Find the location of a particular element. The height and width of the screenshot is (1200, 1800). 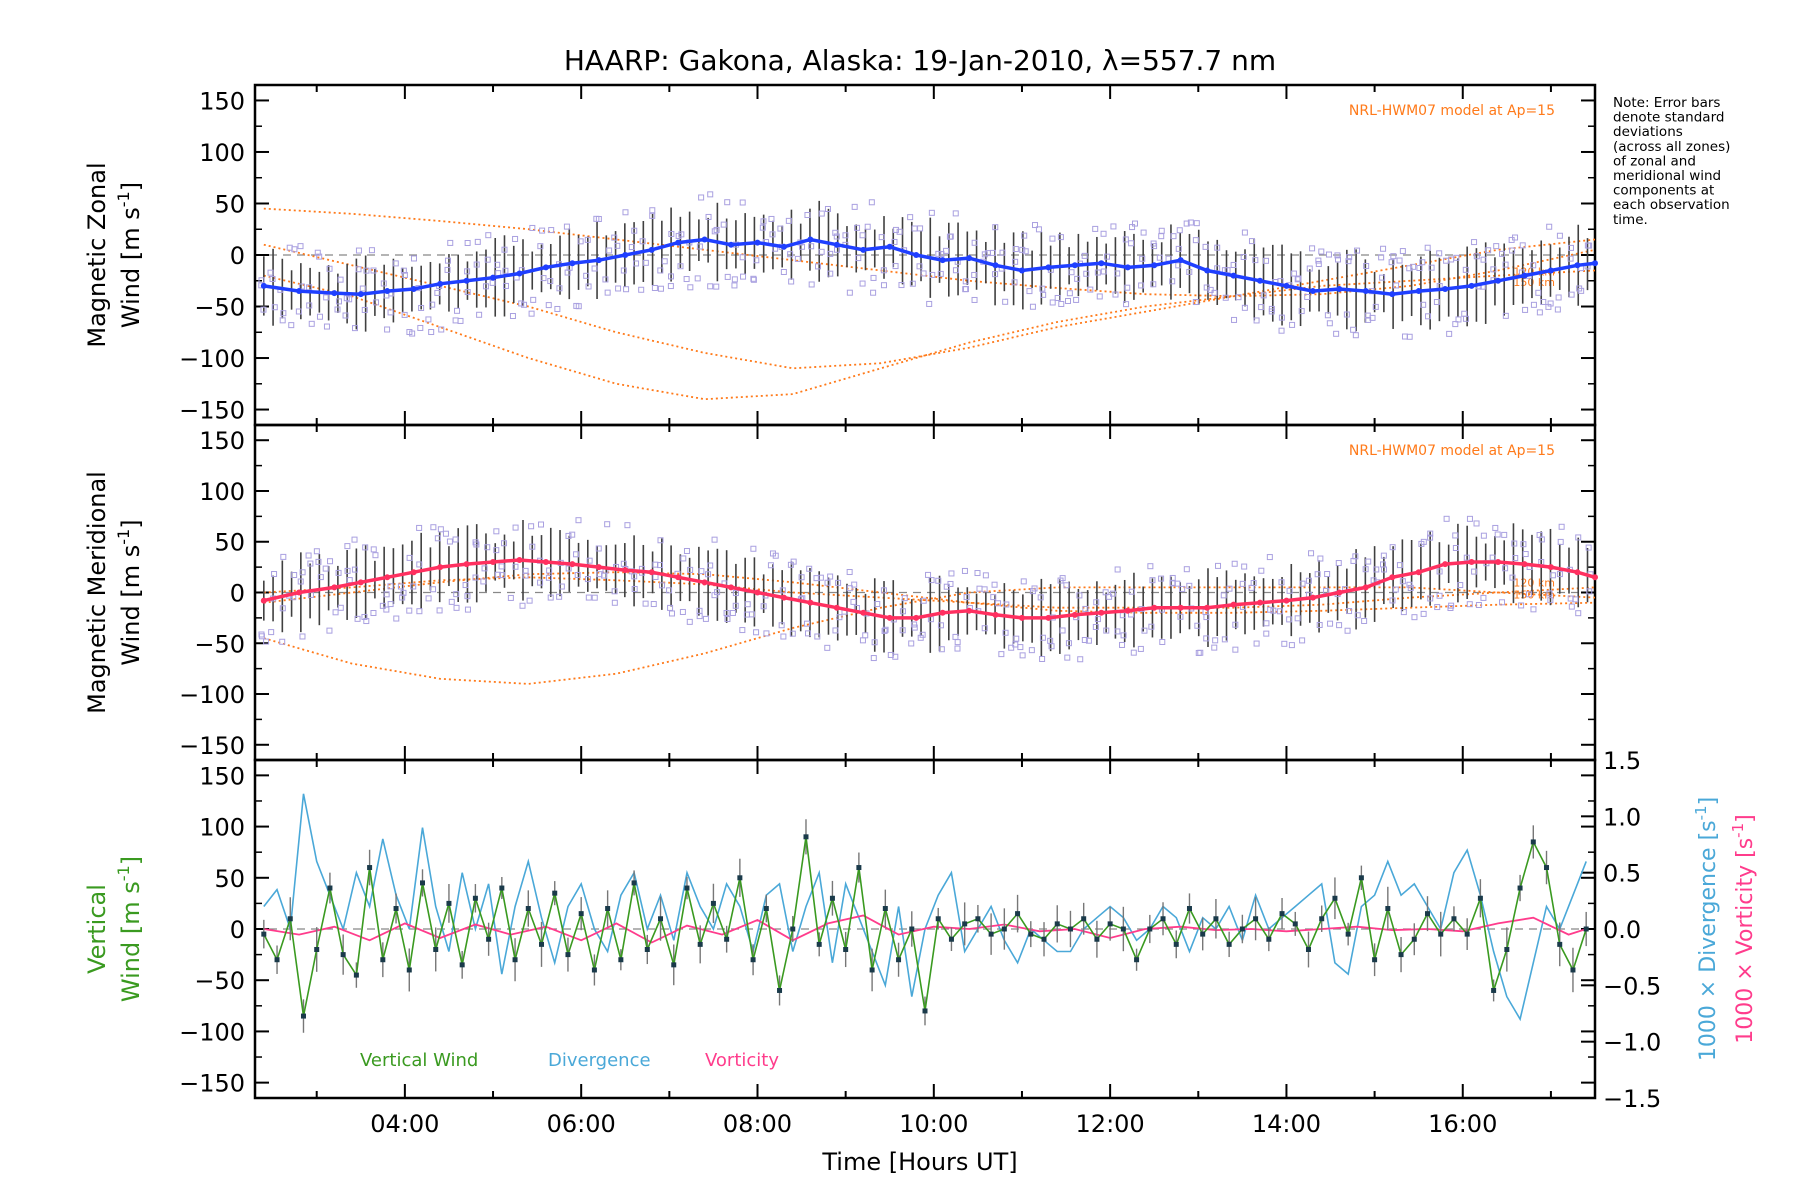

divergence-axis-close: ] is located at coordinates (1708, 801).